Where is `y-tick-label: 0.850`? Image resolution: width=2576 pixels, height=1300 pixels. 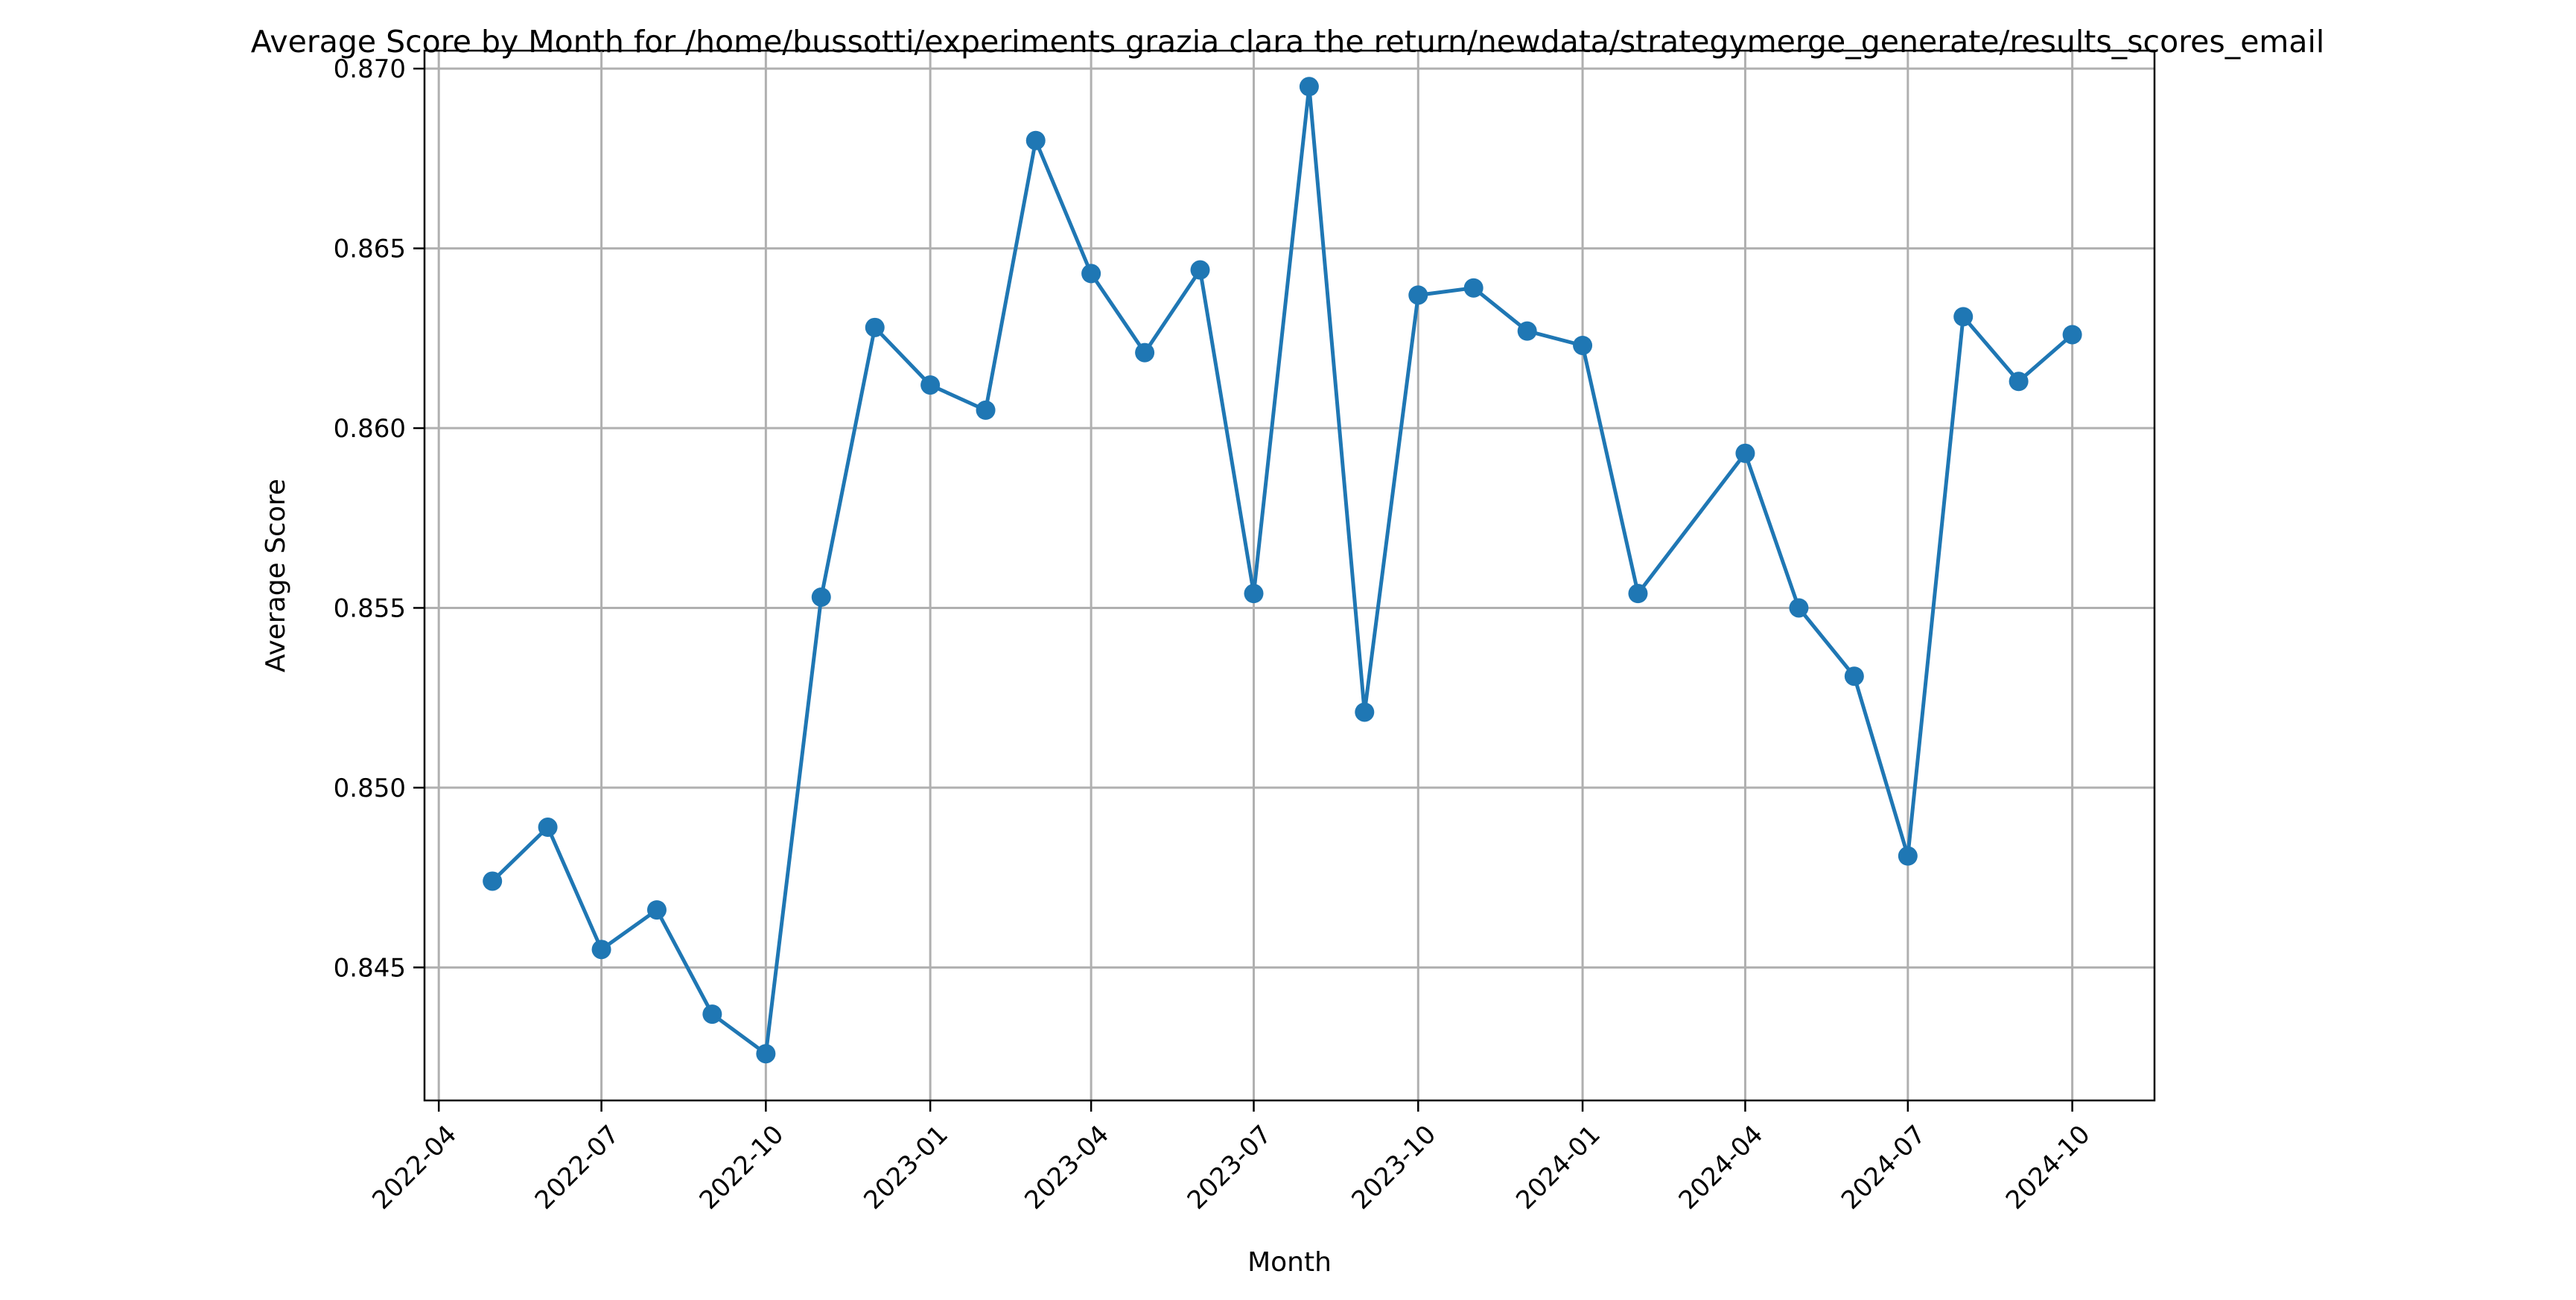
y-tick-label: 0.850 is located at coordinates (370, 788).